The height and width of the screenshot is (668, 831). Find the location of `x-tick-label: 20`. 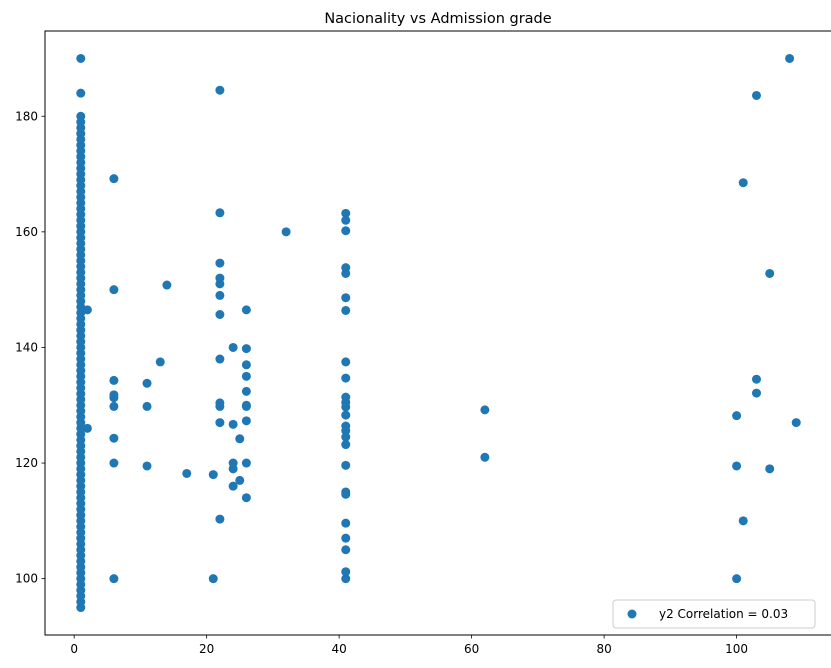

x-tick-label: 20 is located at coordinates (206, 649).